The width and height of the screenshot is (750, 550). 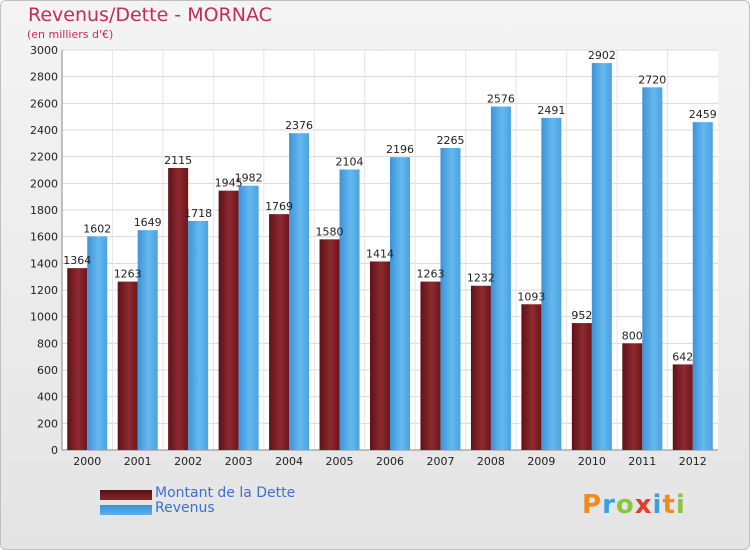 I want to click on legend-label-revenus: Revenus, so click(x=185, y=508).